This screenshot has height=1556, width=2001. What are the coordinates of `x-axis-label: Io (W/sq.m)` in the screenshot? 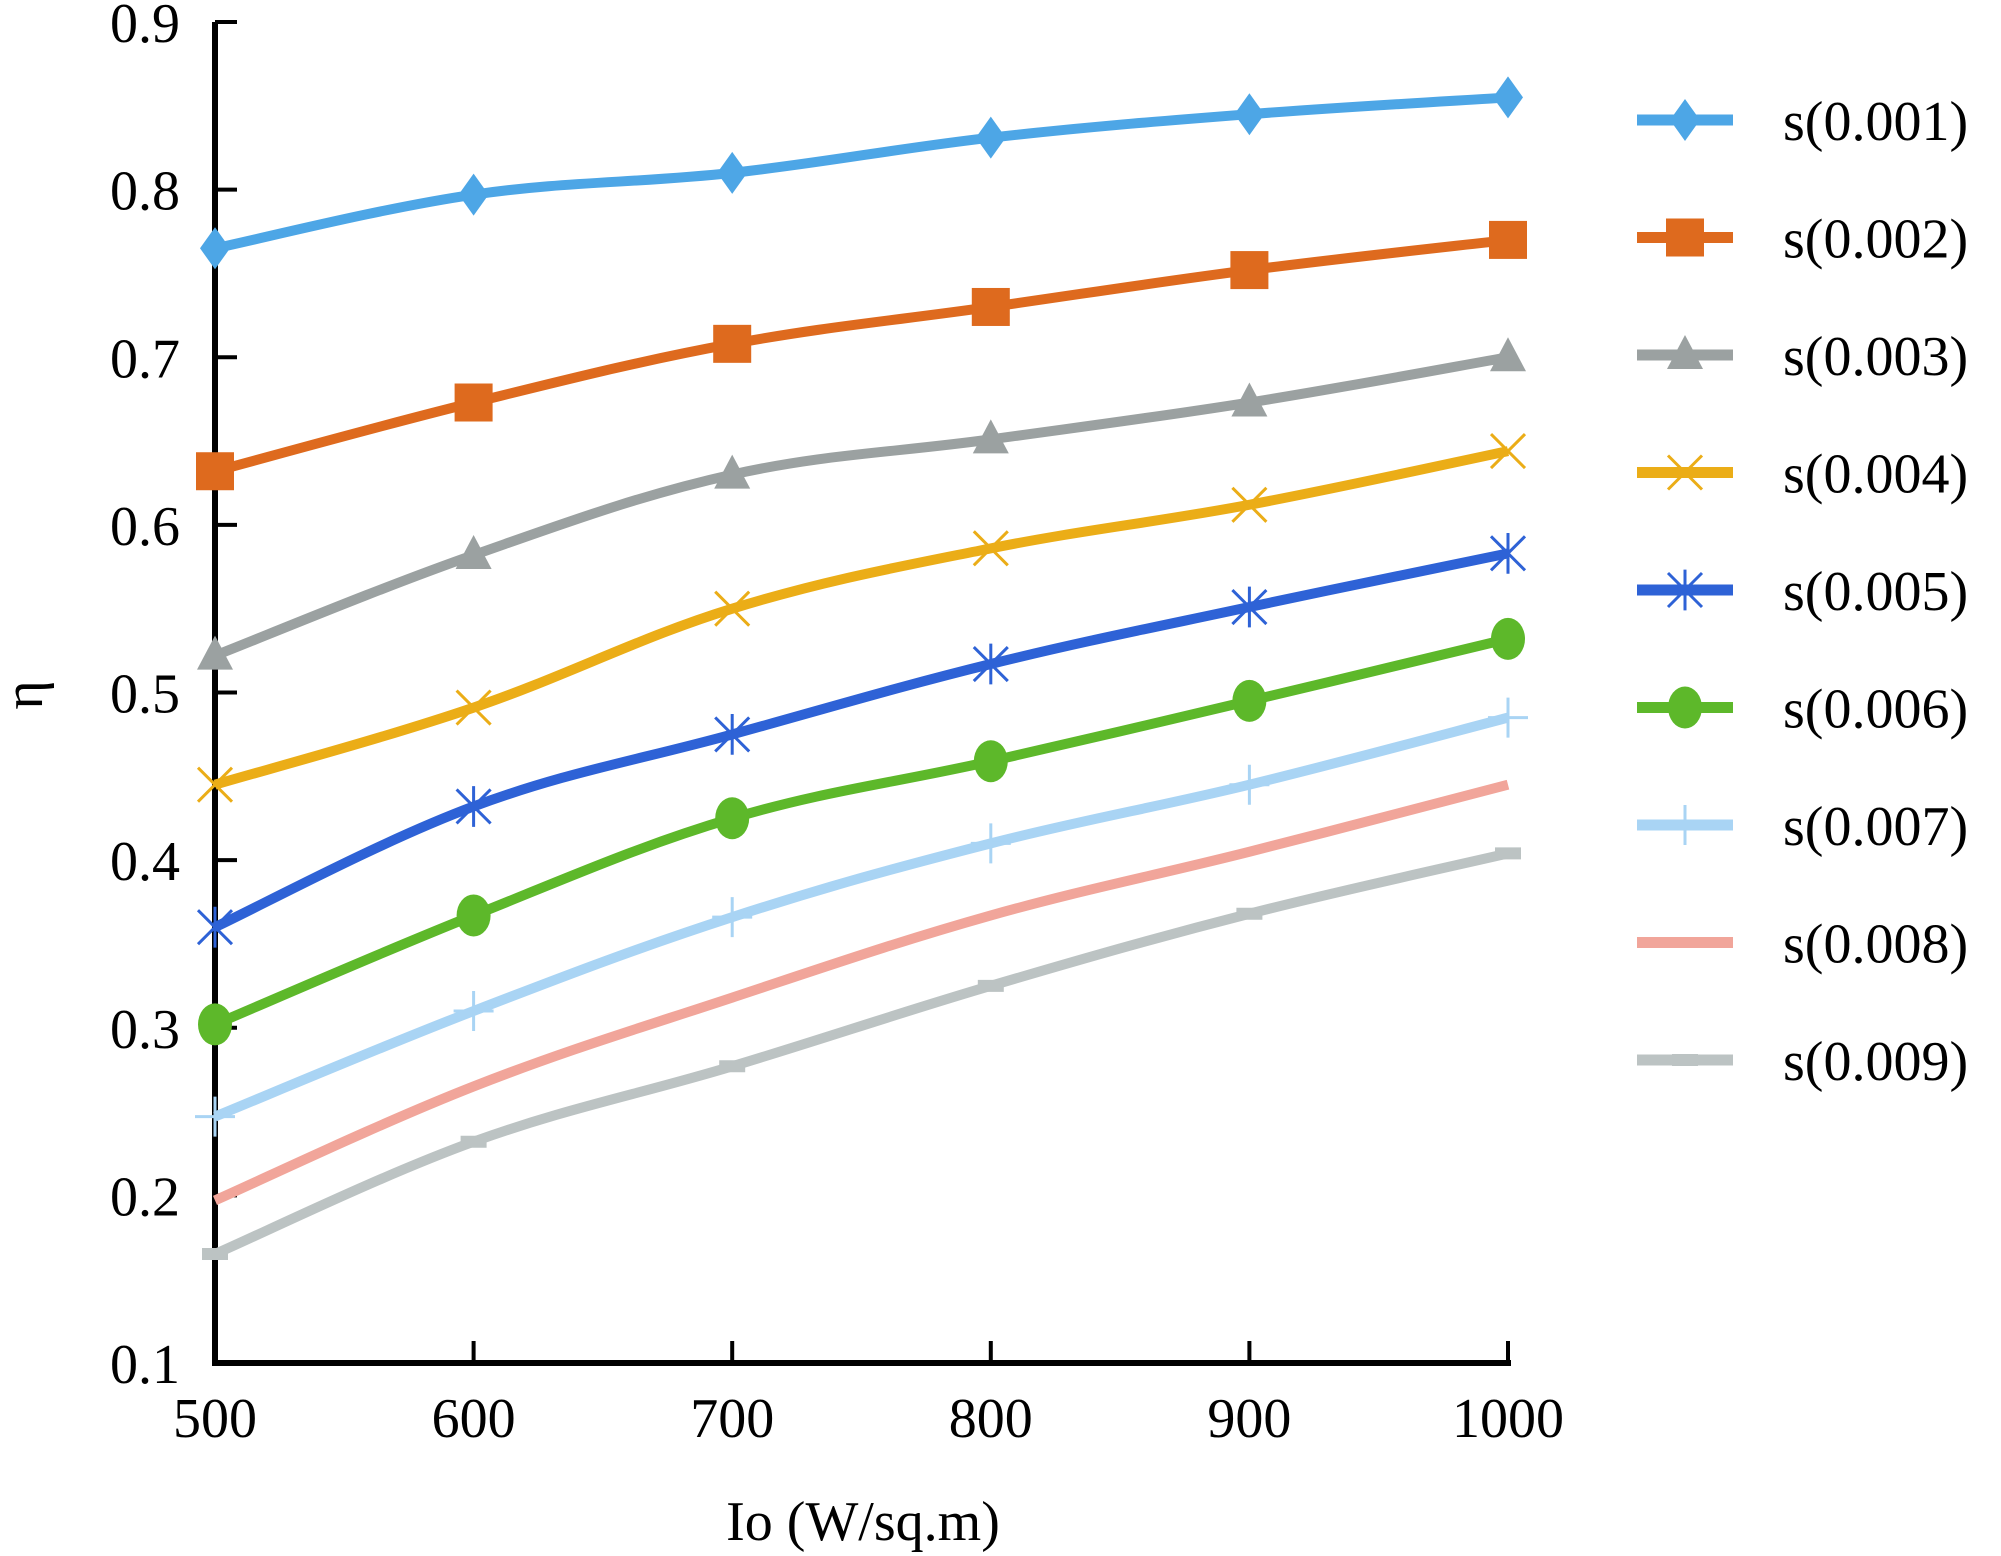 It's located at (863, 1522).